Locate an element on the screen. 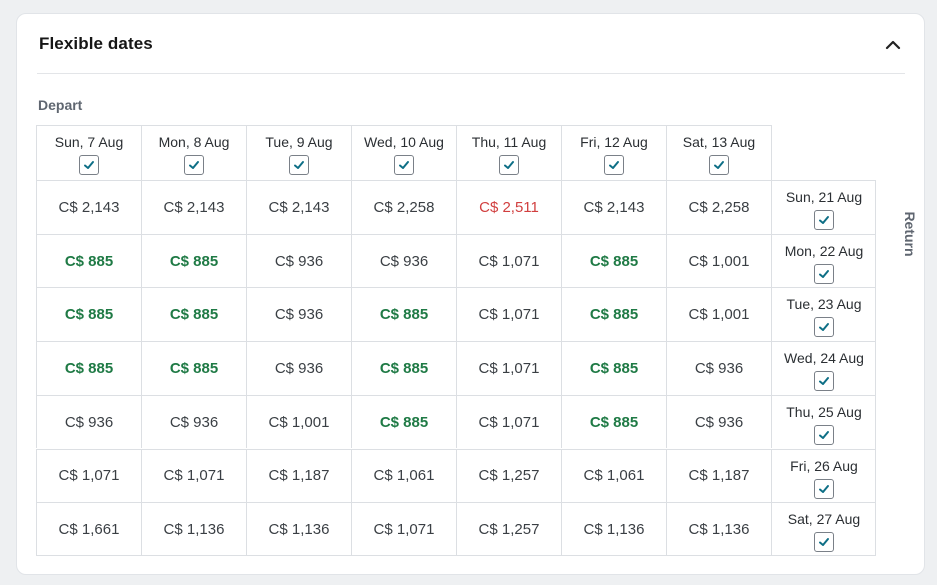  depart-date-header: Mon, 8 Aug is located at coordinates (193, 152).